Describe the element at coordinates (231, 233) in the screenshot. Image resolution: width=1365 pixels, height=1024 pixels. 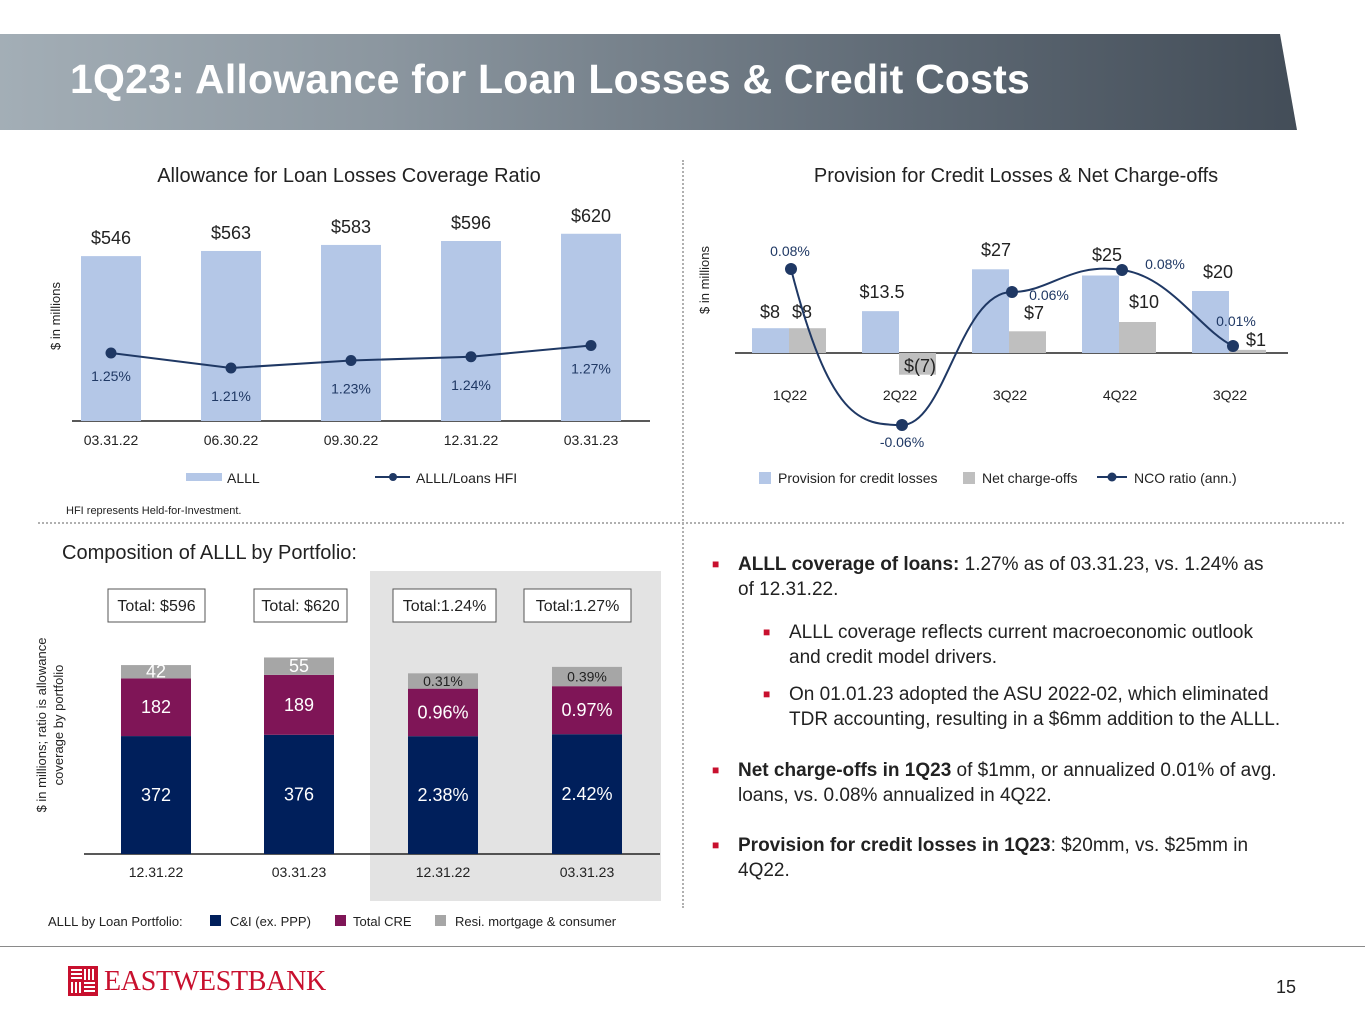
I see `chart1-bar-label: $563` at that location.